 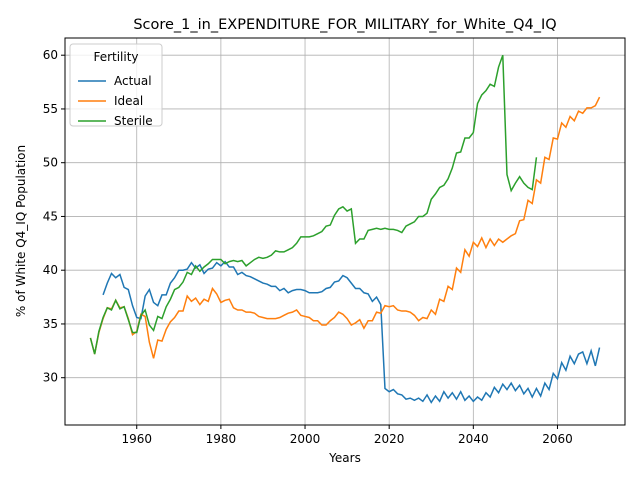 I want to click on y-tick-label: 45, so click(x=50, y=216).